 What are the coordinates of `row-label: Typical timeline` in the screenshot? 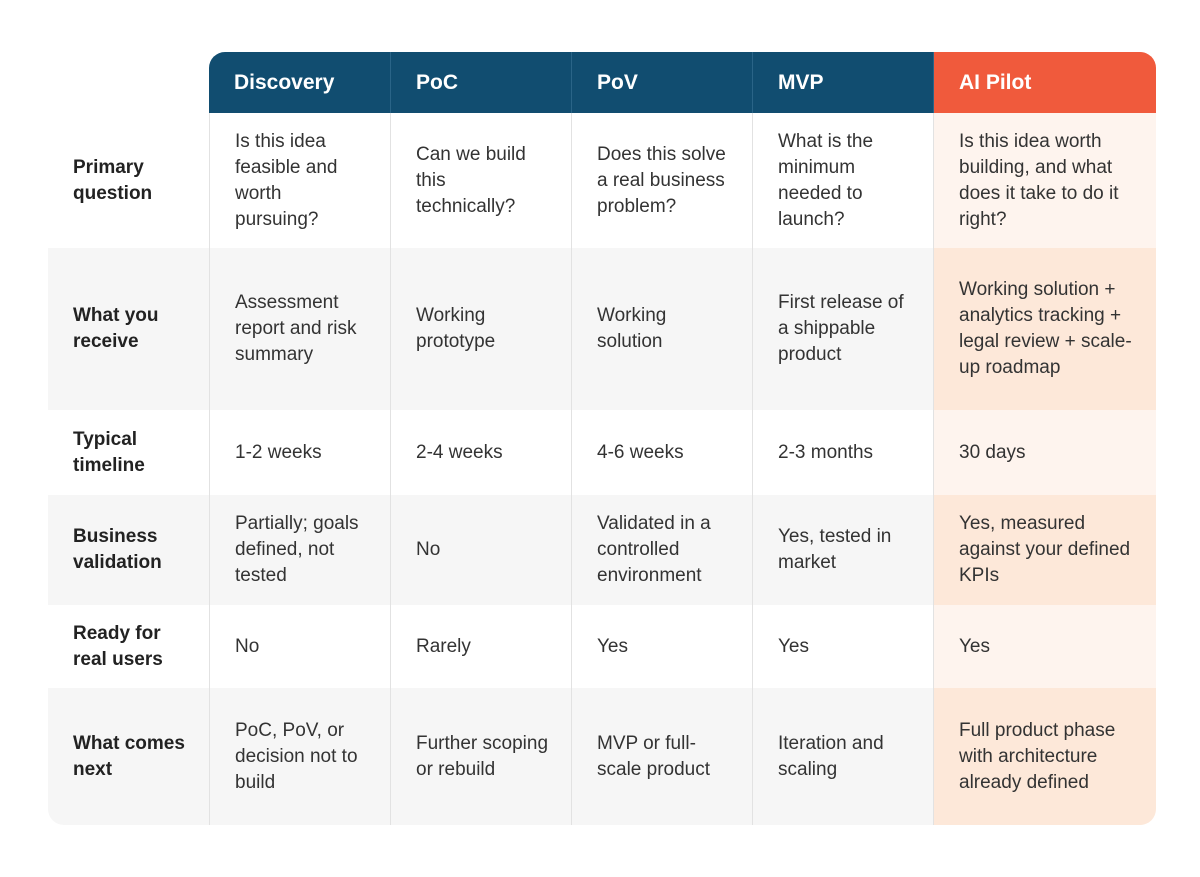 It's located at (128, 452).